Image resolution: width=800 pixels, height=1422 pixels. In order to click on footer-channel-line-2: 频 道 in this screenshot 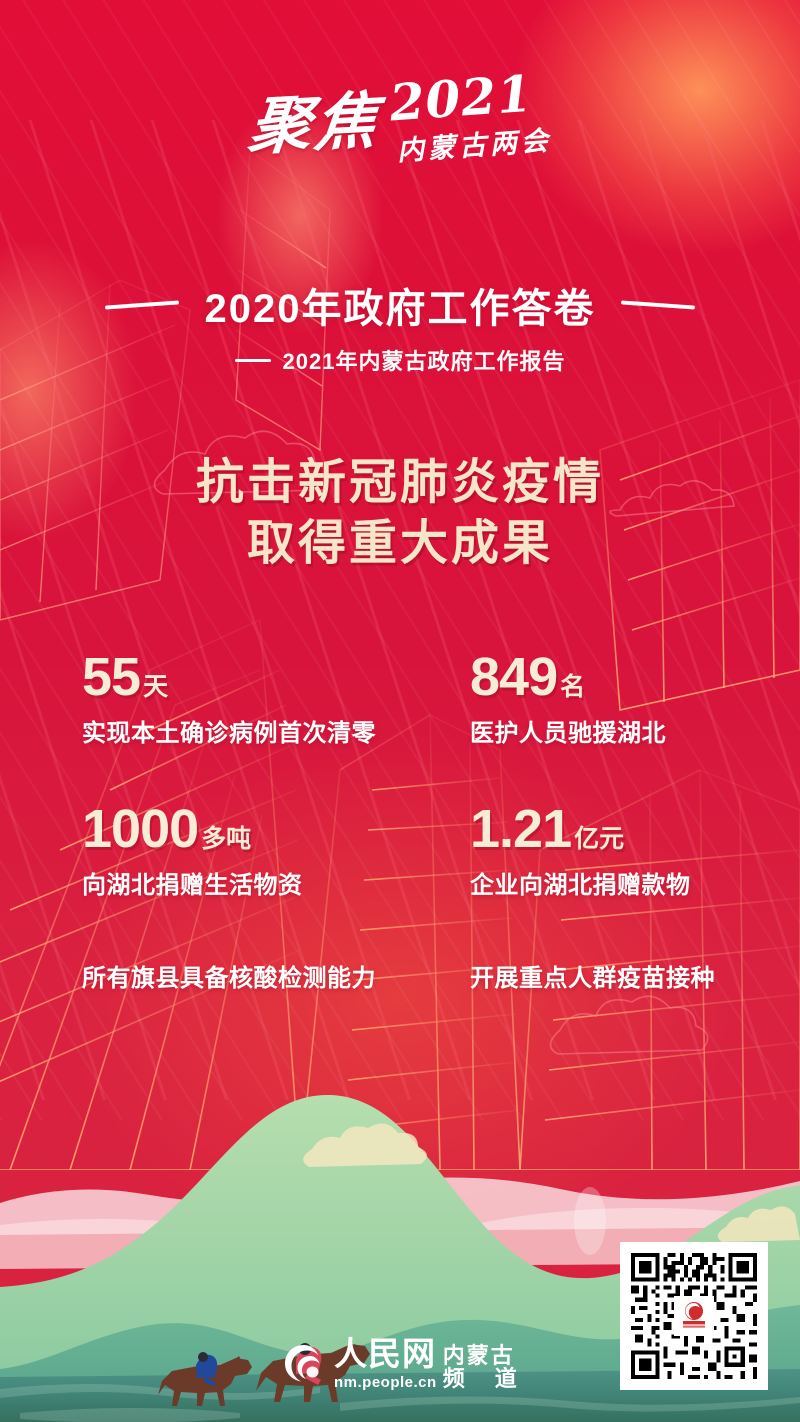, I will do `click(485, 1378)`.